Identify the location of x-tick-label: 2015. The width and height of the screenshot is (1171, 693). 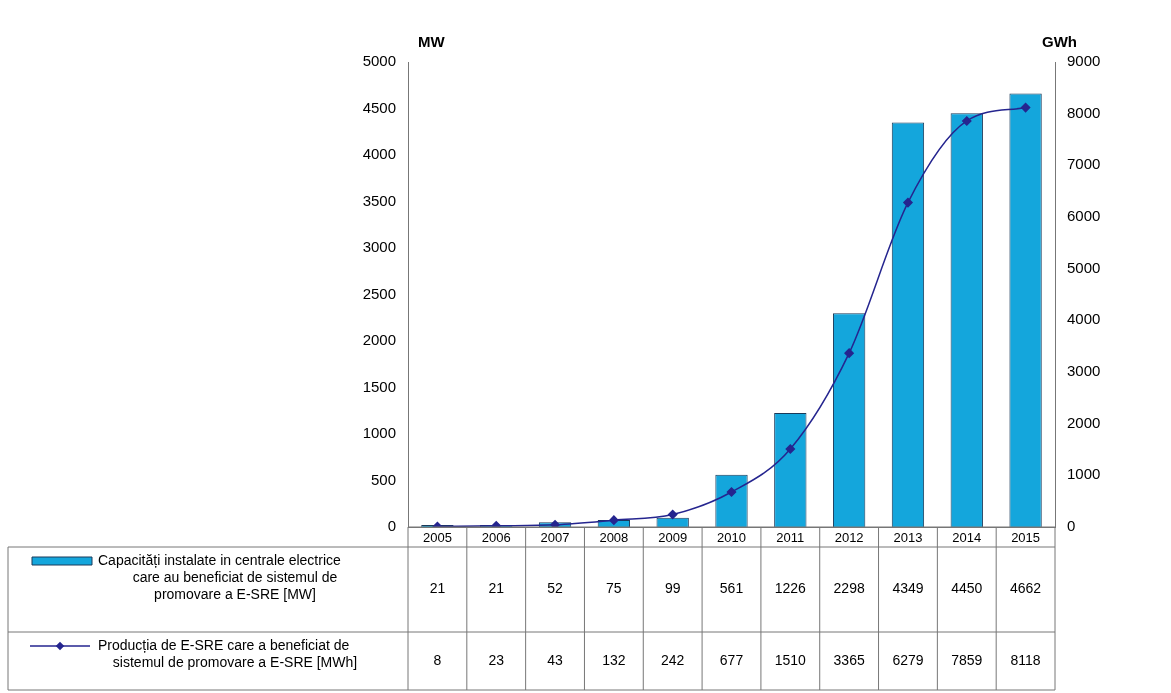
(1026, 538).